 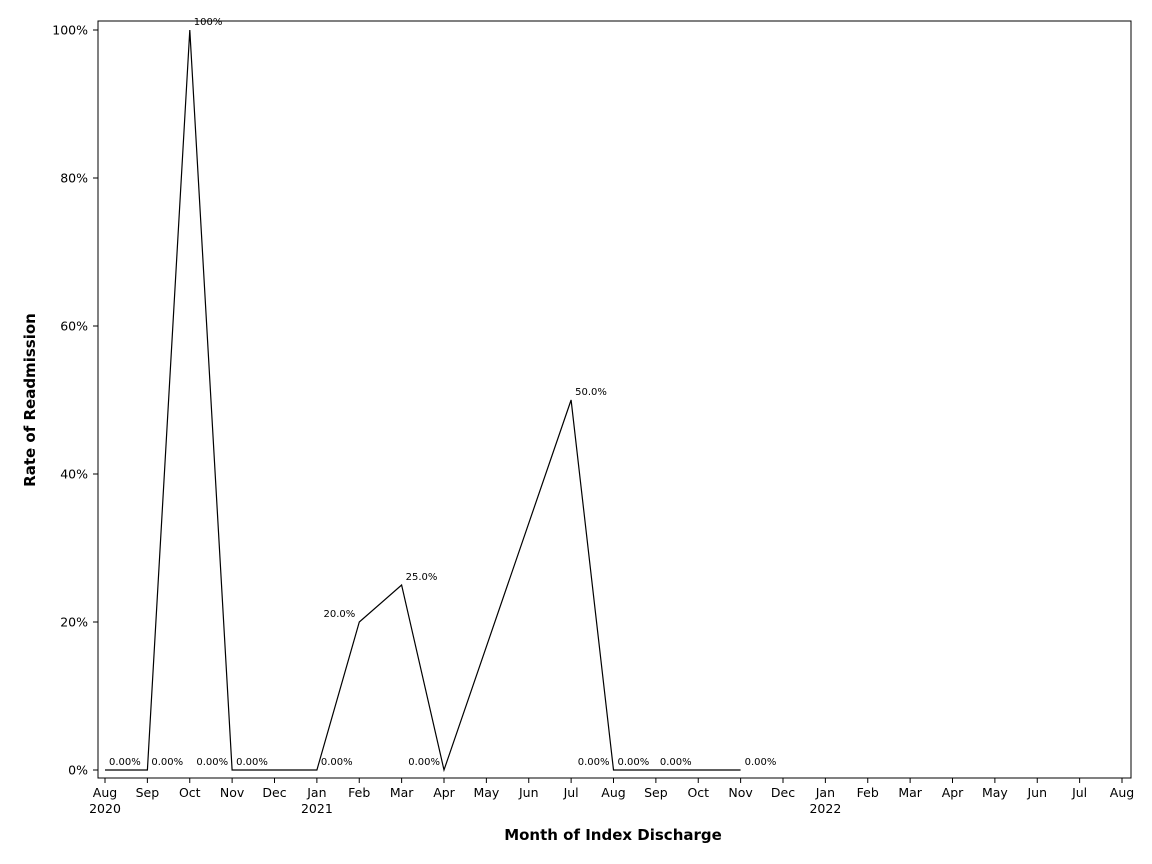 What do you see at coordinates (591, 392) in the screenshot?
I see `data-label: 50.0%` at bounding box center [591, 392].